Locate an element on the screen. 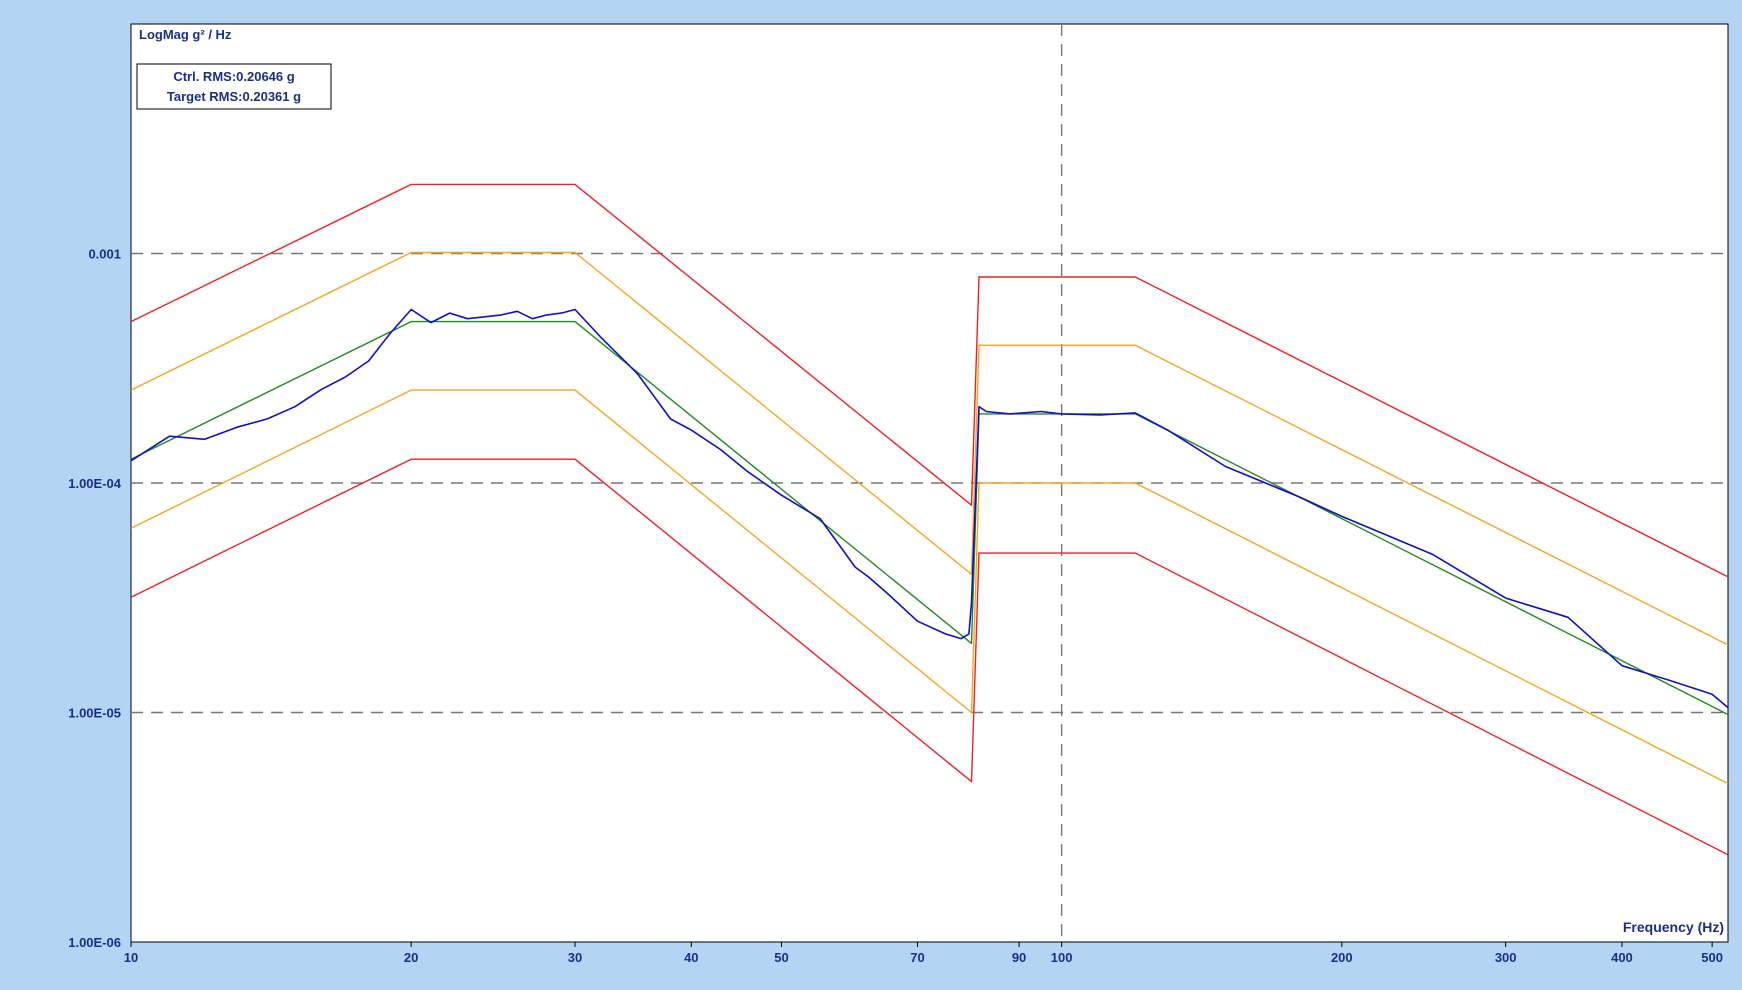  rms-box is located at coordinates (234, 86).